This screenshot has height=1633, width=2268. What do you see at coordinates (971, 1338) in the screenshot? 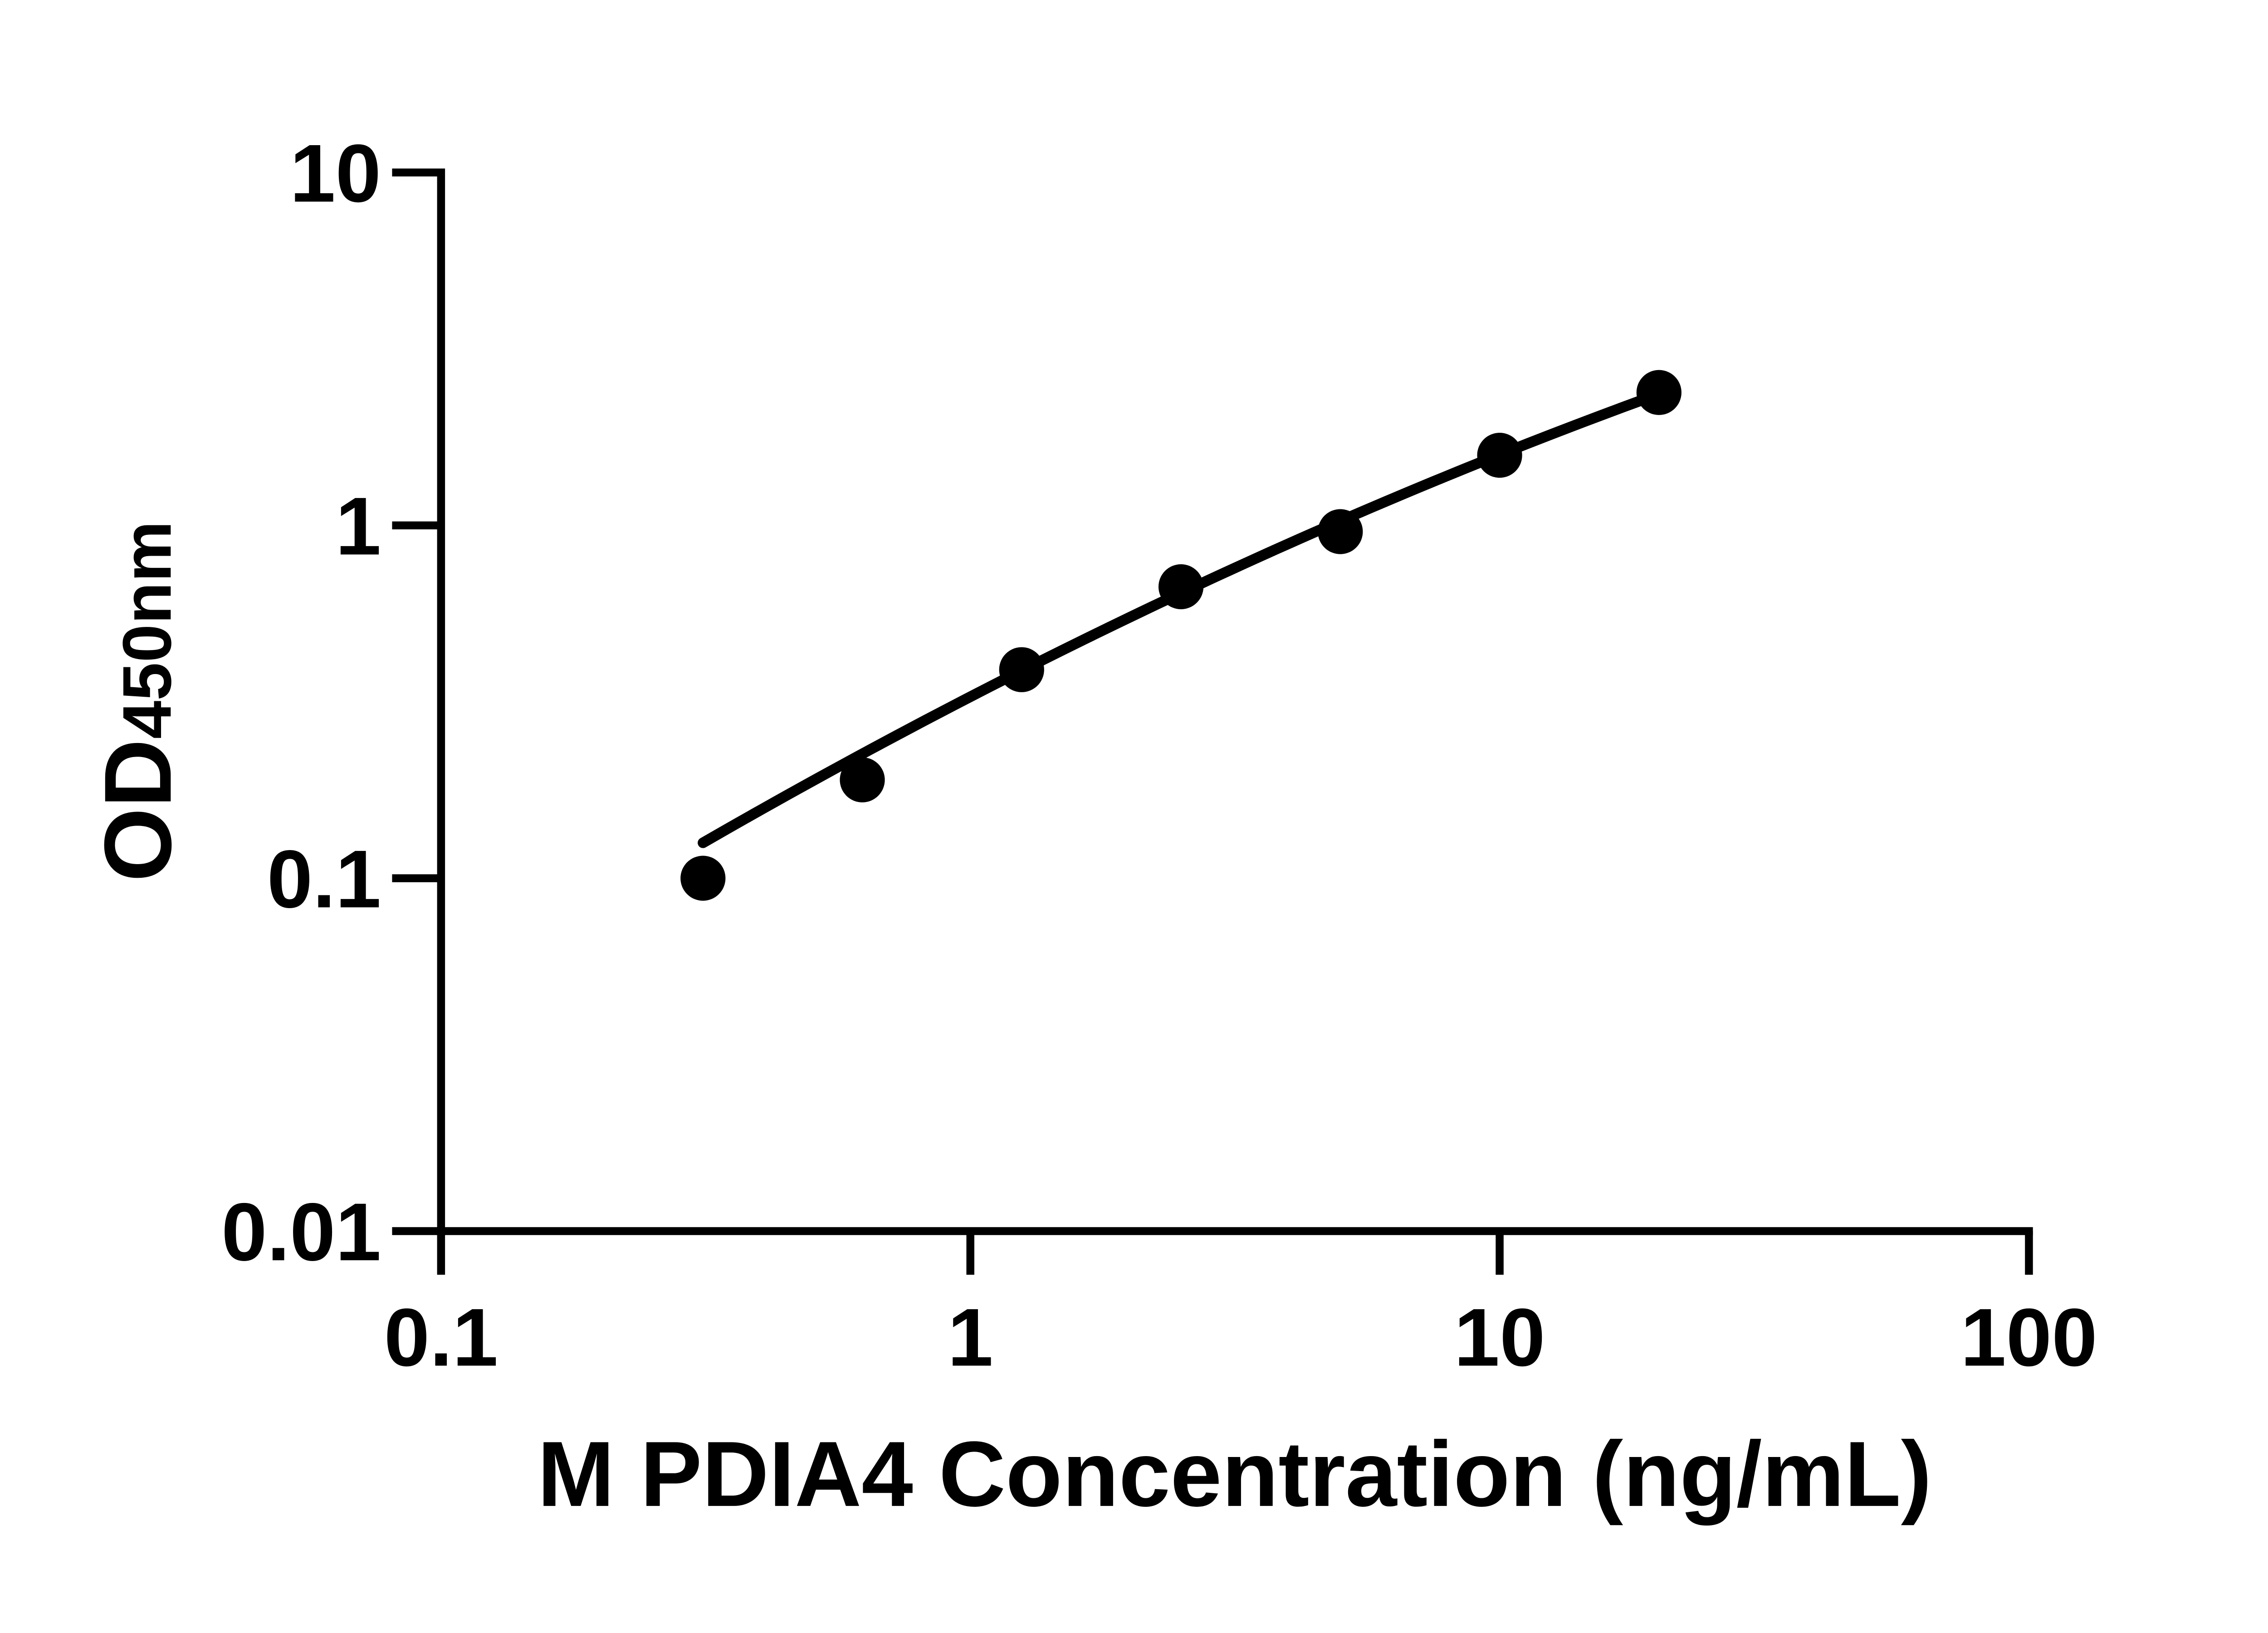
I see `x-tick-label: 1` at bounding box center [971, 1338].